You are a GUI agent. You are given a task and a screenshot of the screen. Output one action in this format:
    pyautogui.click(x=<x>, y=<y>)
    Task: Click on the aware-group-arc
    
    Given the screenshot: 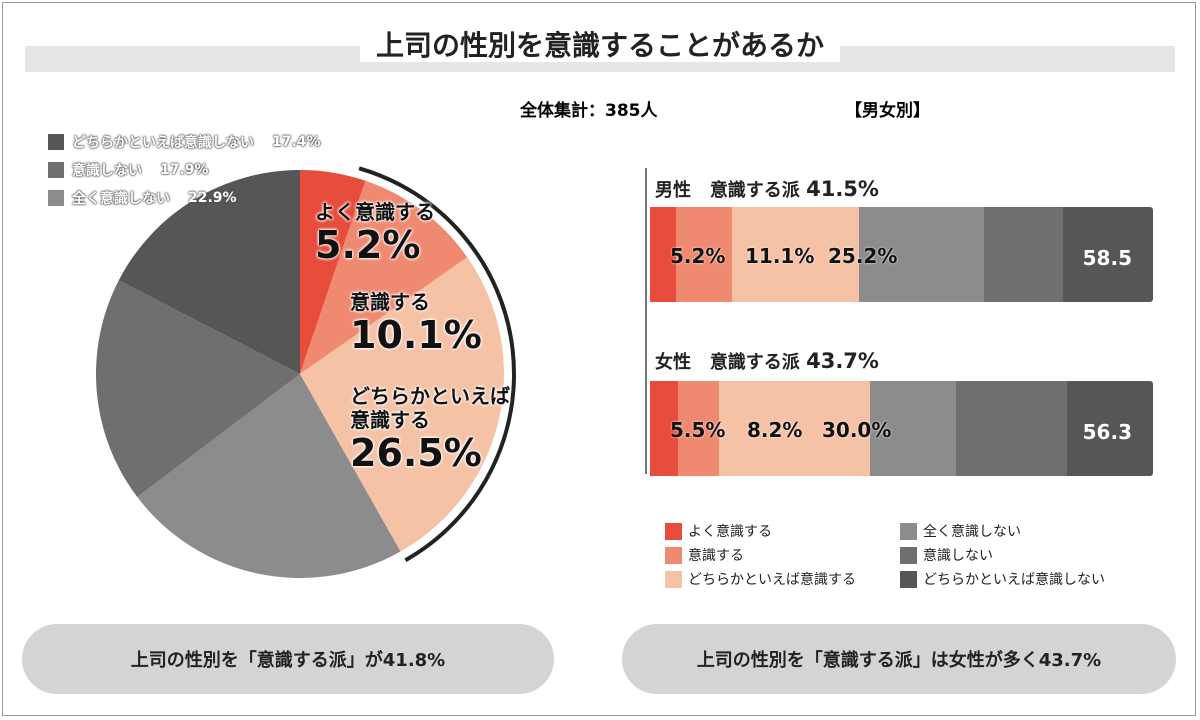 What is the action you would take?
    pyautogui.click(x=437, y=364)
    